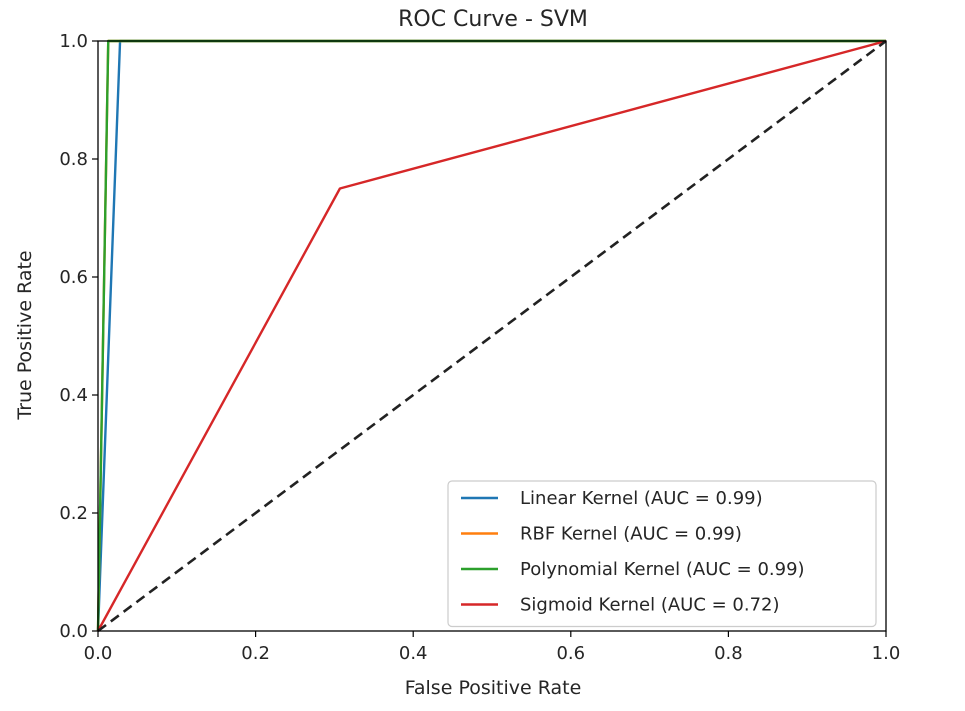 The image size is (965, 711). I want to click on y-tick-label: 0.2, so click(73, 513).